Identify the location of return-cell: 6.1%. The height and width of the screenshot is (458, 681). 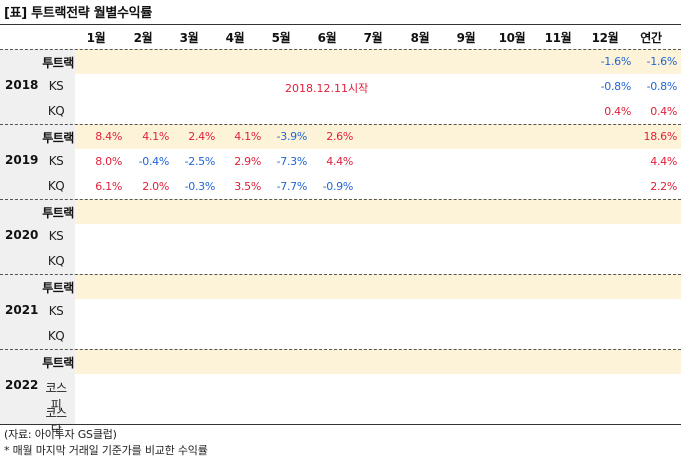
(108, 186).